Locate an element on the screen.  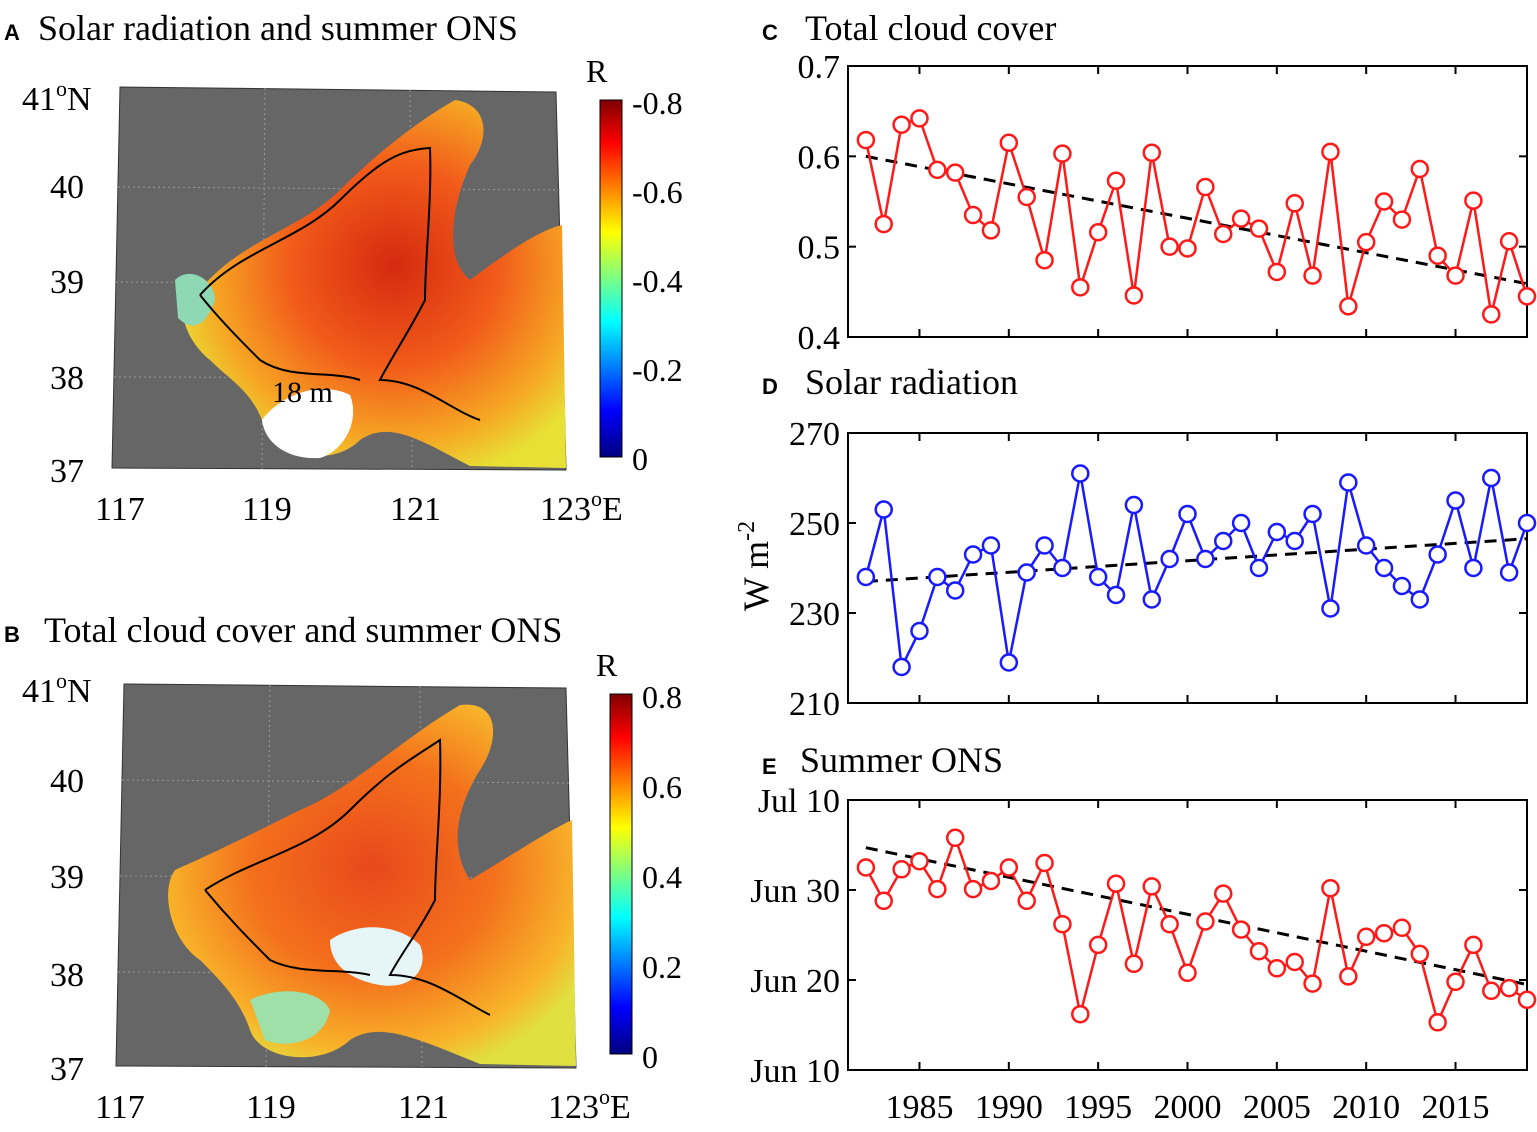
map-a-title: Solar radiation and summer ONS is located at coordinates (278, 28).